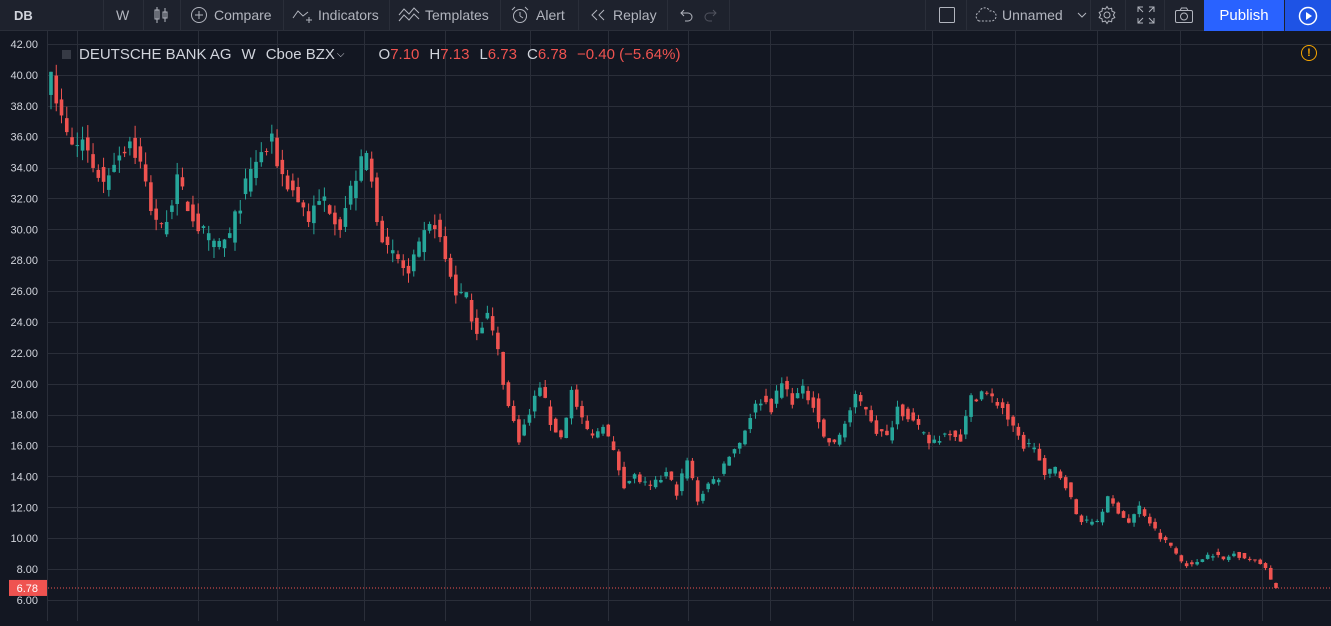 The height and width of the screenshot is (626, 1331). What do you see at coordinates (340, 54) in the screenshot?
I see `legend-chevron-icon: ⌵` at bounding box center [340, 54].